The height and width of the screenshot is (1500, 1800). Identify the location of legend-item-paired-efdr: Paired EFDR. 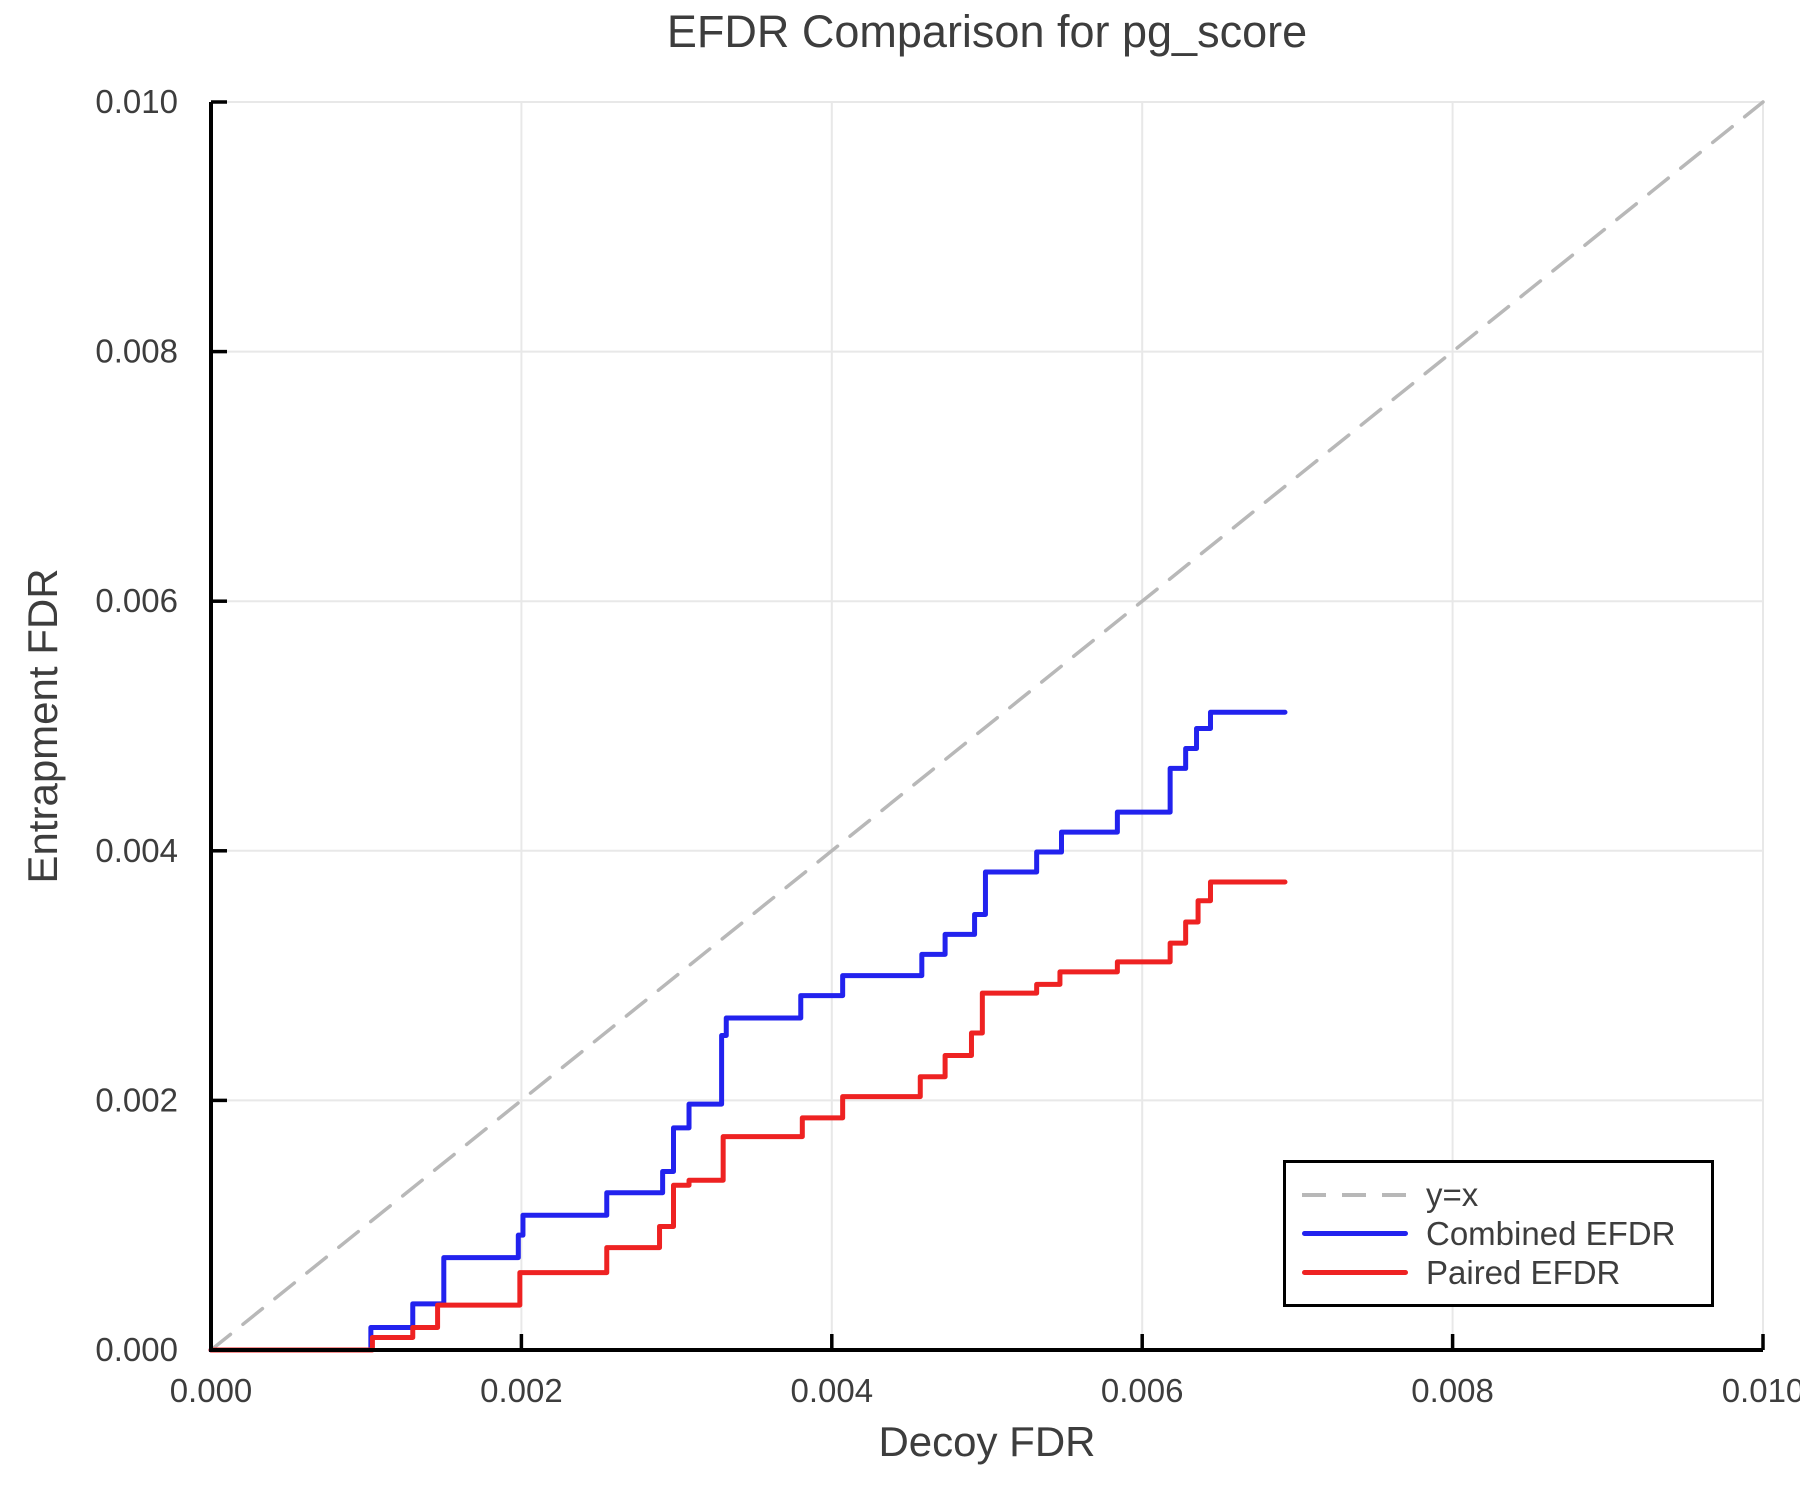
(1506, 1272).